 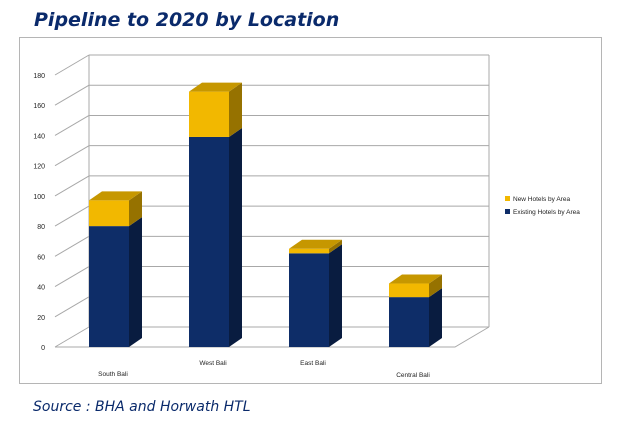 I want to click on y-tick-label: 80, so click(x=41, y=227).